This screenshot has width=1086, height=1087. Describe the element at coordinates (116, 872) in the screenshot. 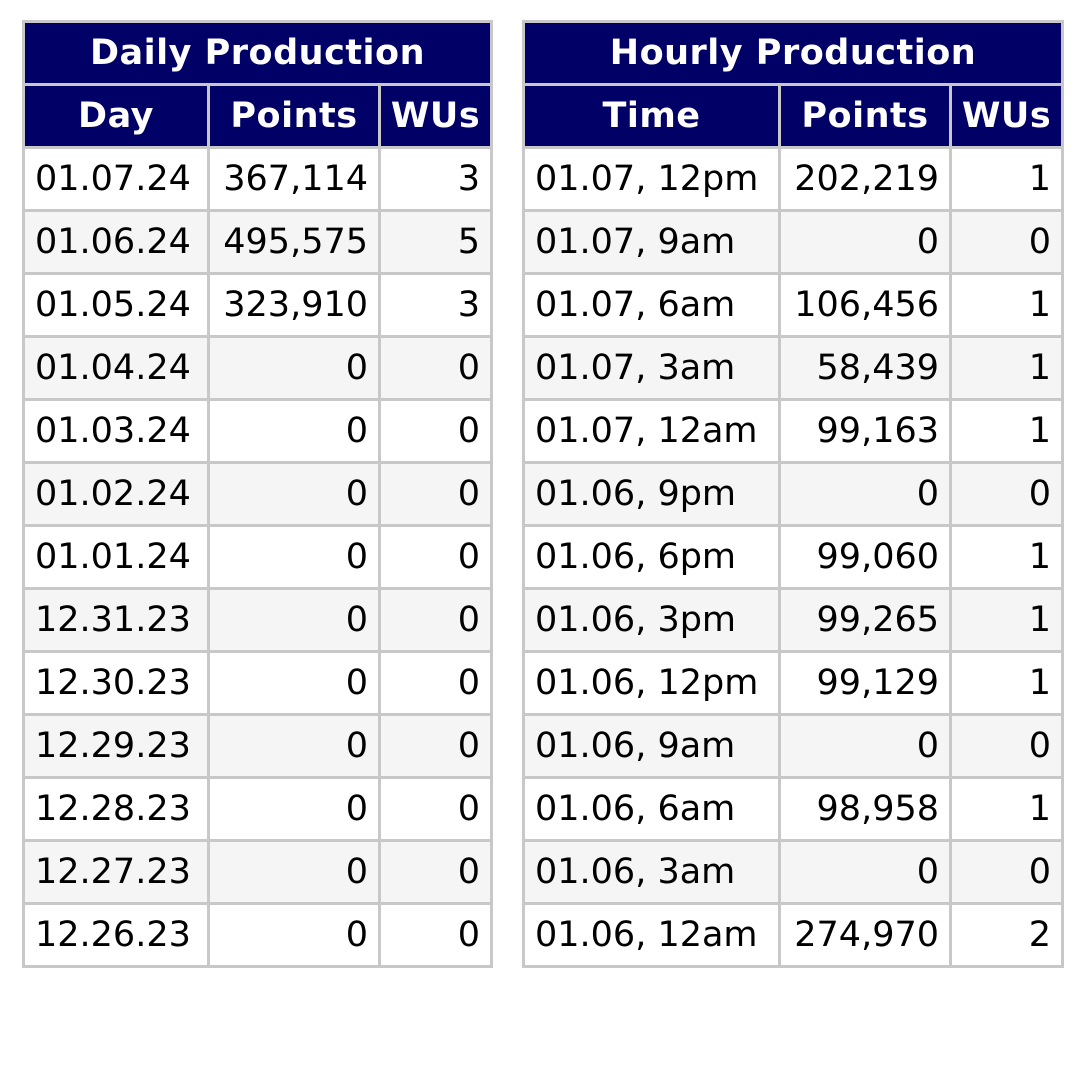

I see `day-cell: 12.27.23` at that location.